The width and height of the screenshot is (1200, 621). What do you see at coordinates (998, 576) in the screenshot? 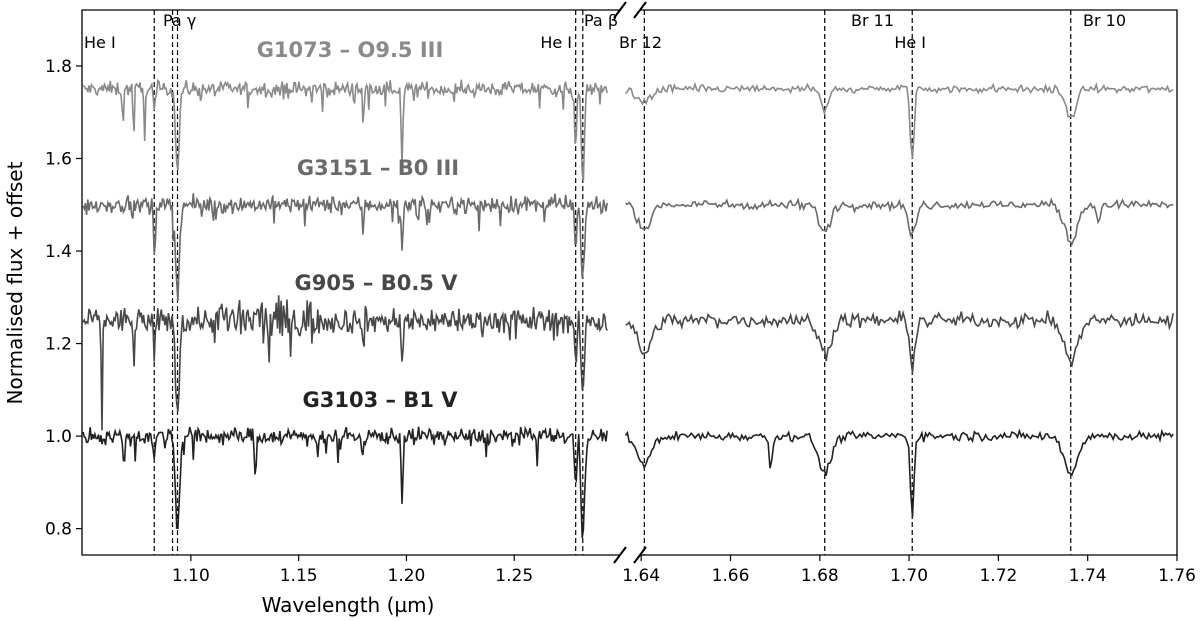
I see `x-tick-label-right: 1.72` at bounding box center [998, 576].